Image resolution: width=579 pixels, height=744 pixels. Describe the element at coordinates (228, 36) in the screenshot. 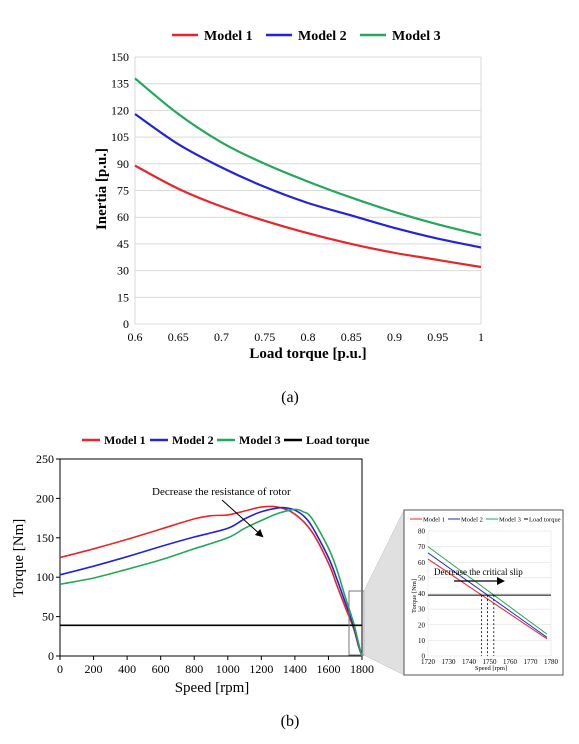

I see `legend-a-label-model1: Model 1` at that location.